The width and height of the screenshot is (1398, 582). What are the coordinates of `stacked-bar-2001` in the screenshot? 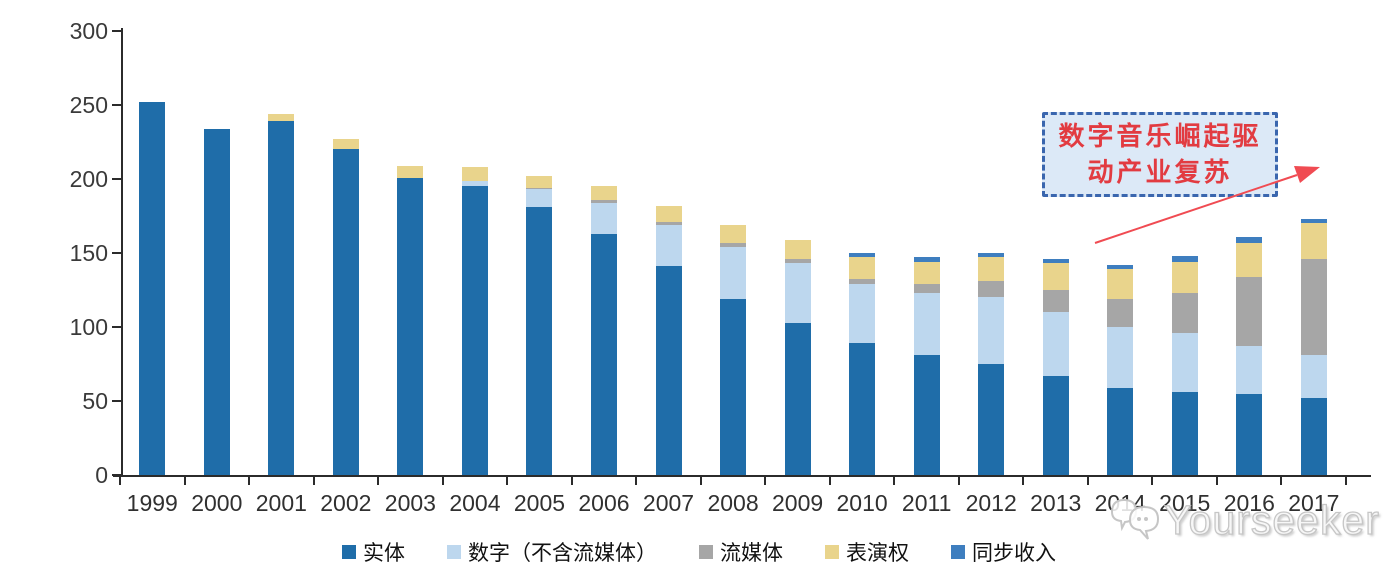 It's located at (281, 294).